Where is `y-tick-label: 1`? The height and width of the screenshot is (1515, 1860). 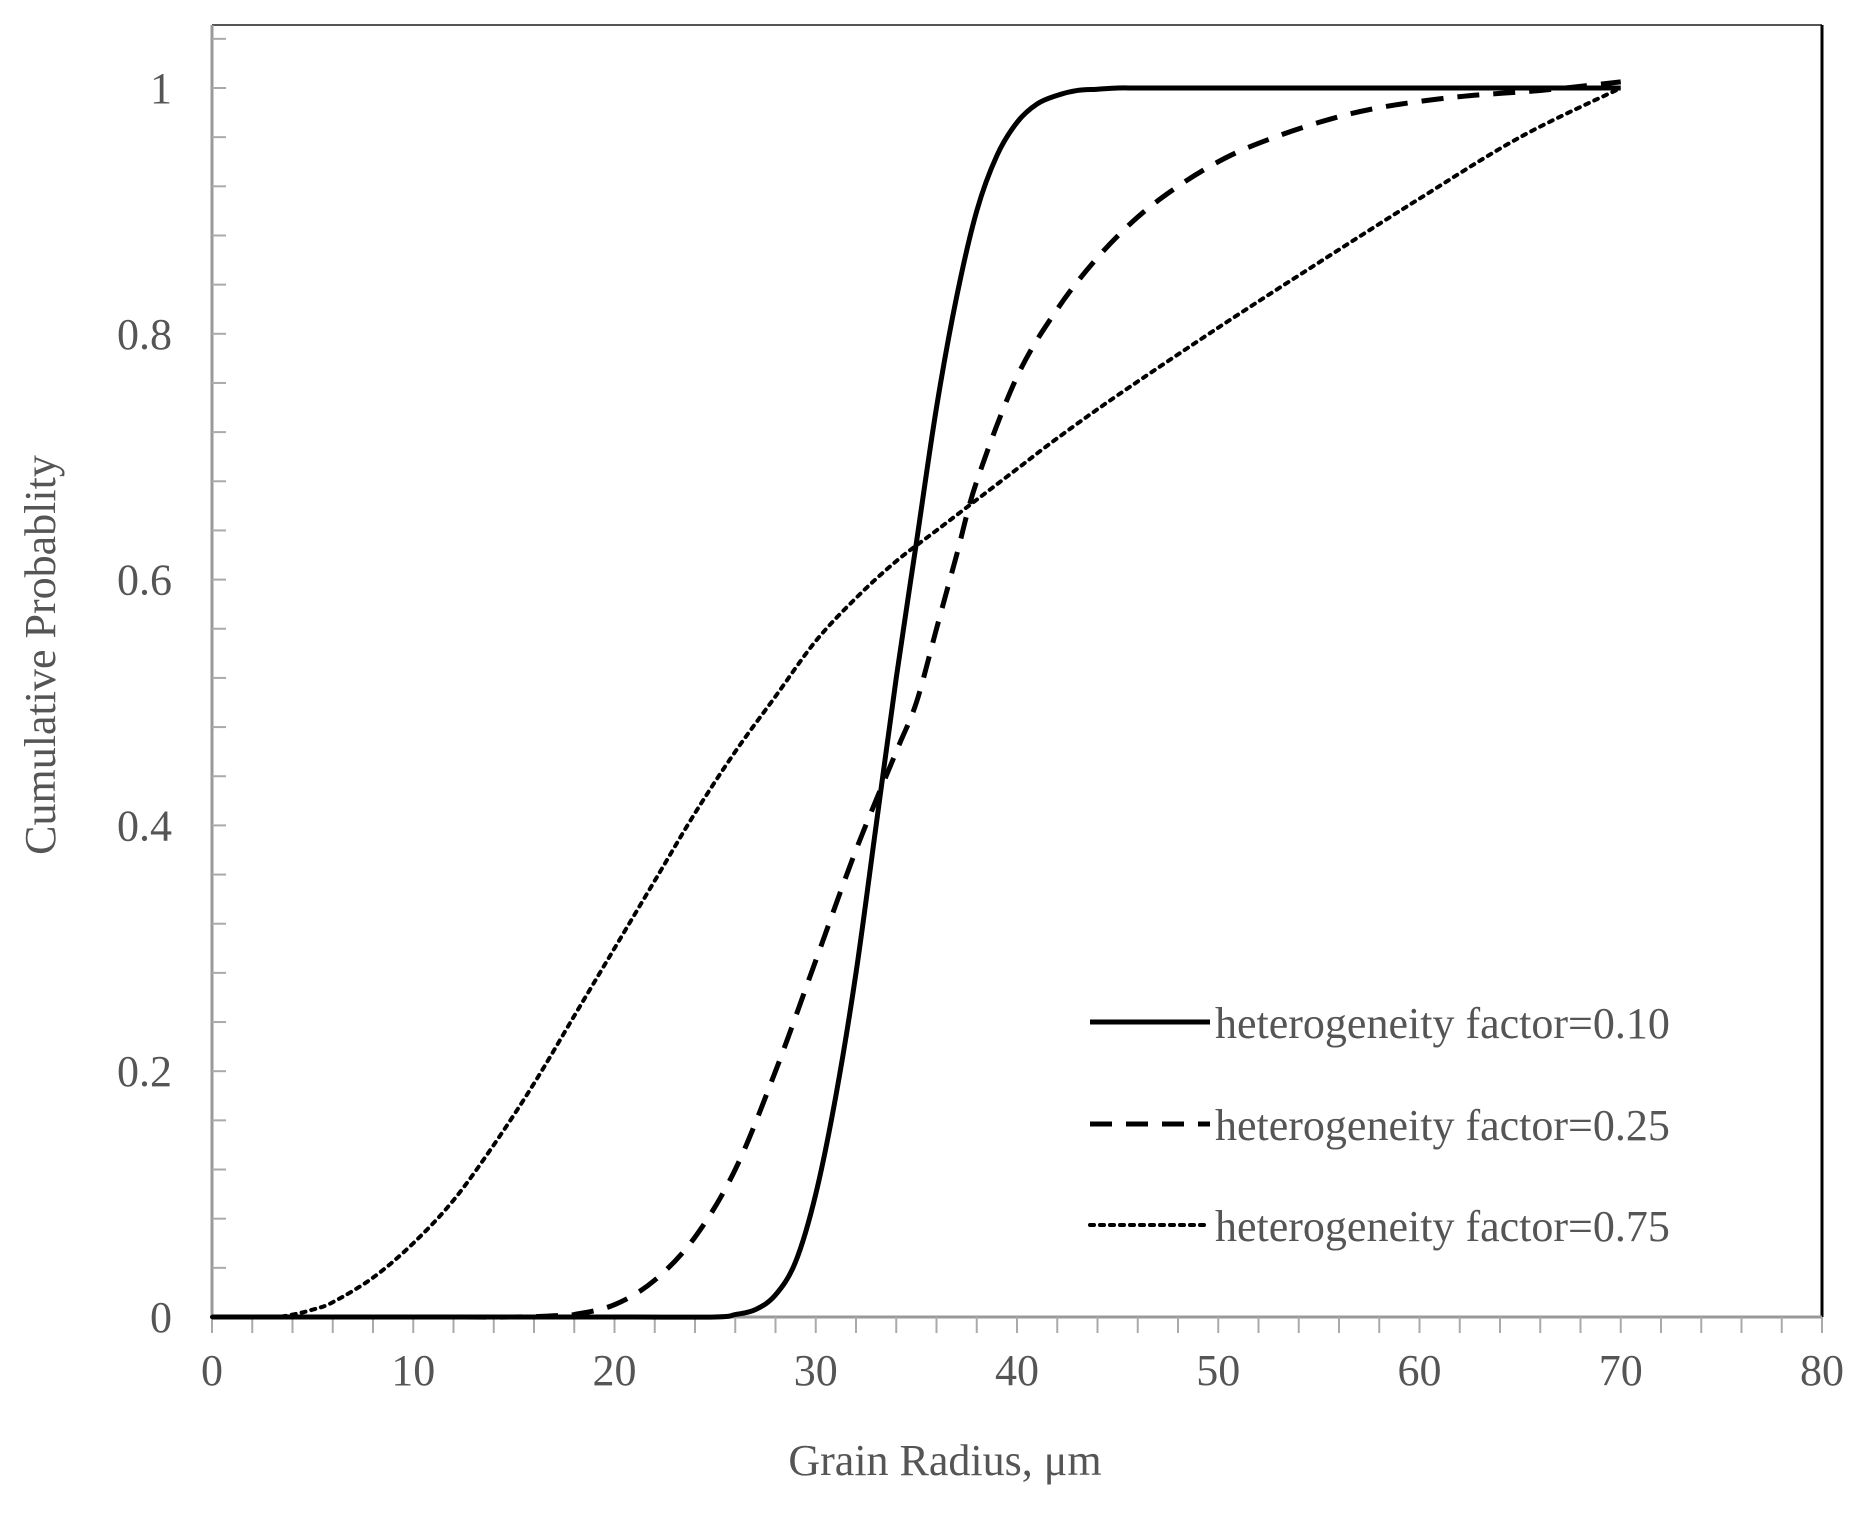
y-tick-label: 1 is located at coordinates (161, 88).